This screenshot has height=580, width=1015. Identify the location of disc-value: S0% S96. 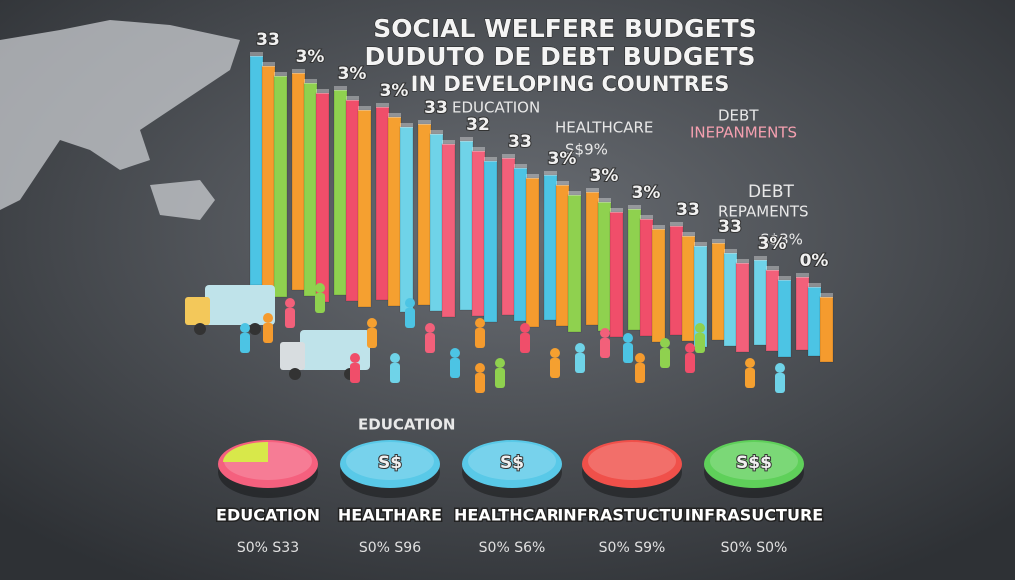
(390, 548).